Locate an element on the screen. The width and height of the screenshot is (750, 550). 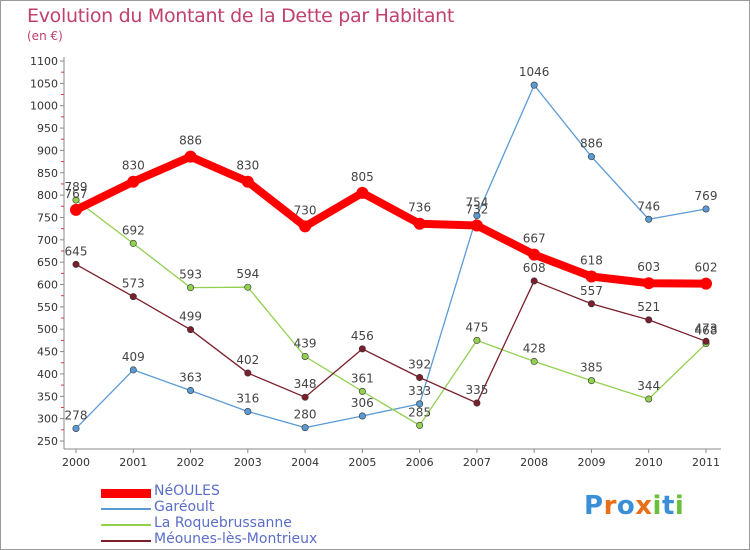
x-tick-label: 2006 is located at coordinates (420, 462).